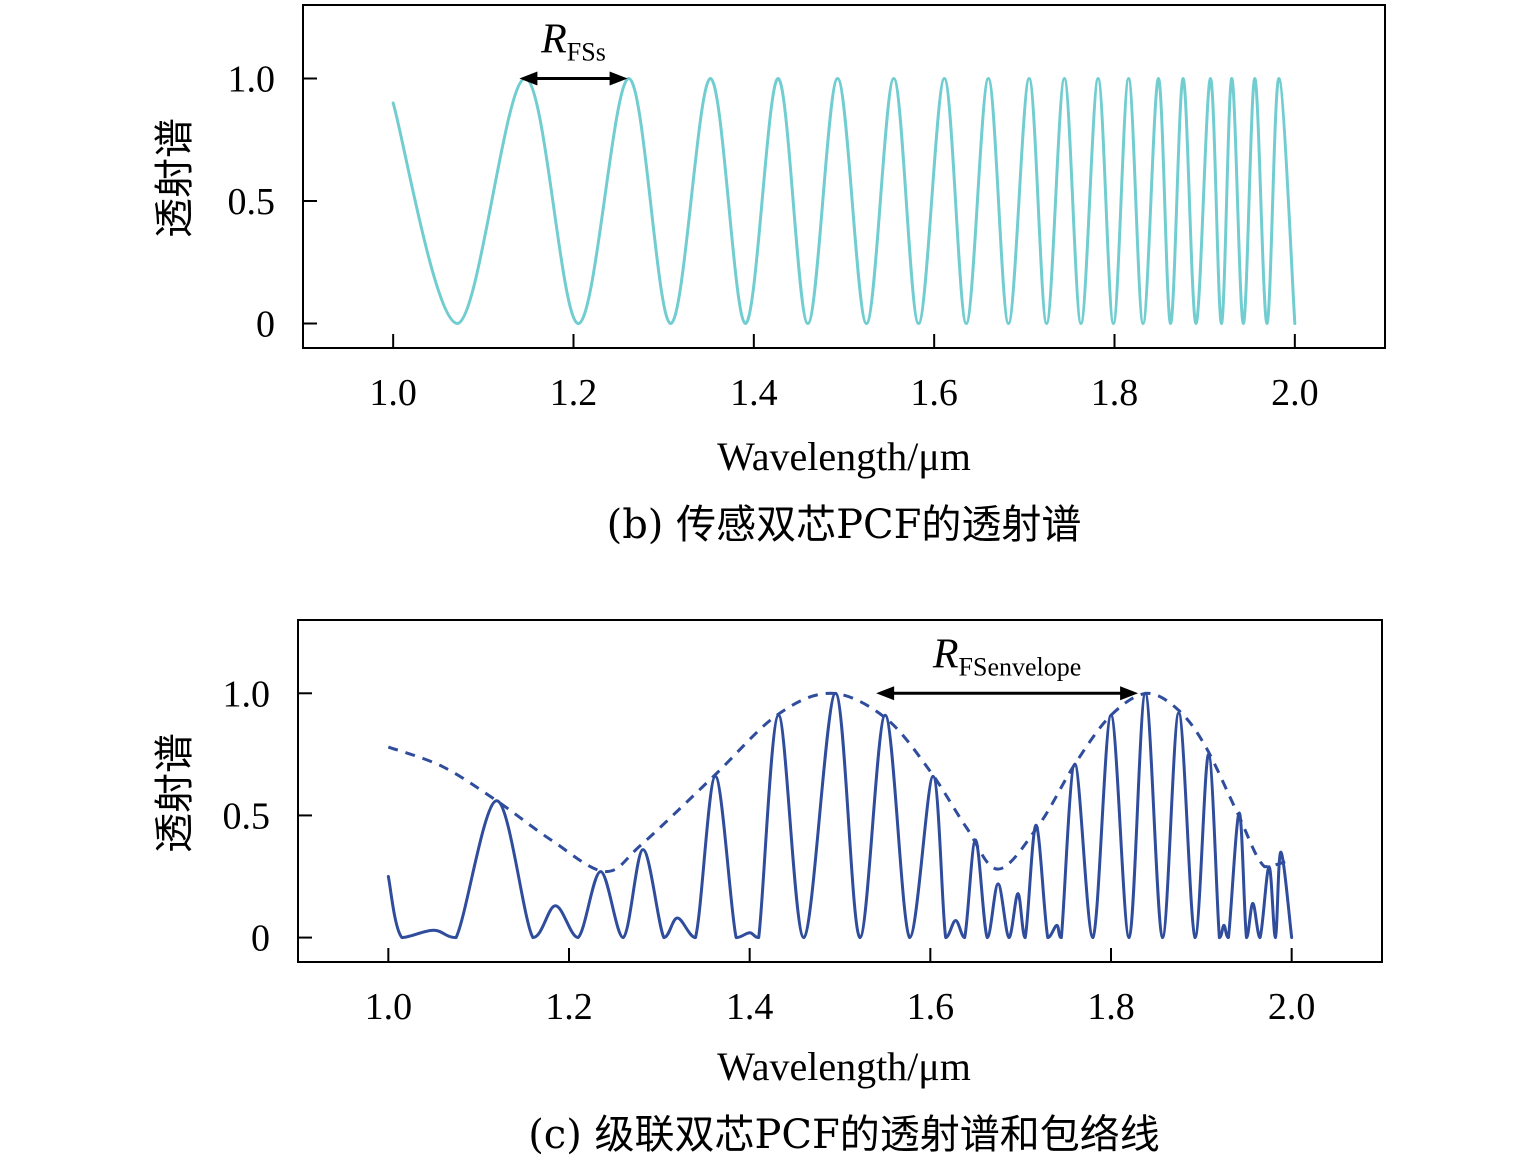 The image size is (1535, 1169). I want to click on panel-c-ylabel: 透射谱, so click(175, 793).